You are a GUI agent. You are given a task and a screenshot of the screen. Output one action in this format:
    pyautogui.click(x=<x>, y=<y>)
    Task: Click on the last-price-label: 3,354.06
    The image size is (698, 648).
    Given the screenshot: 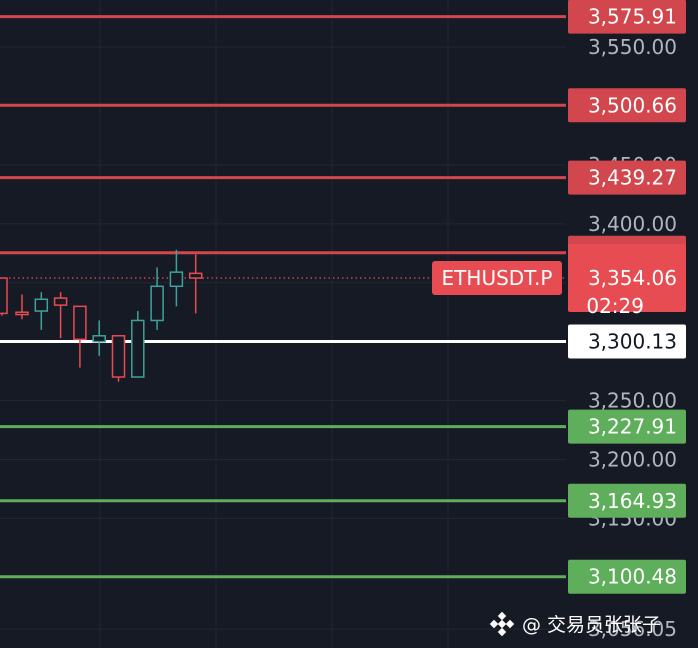 What is the action you would take?
    pyautogui.click(x=632, y=278)
    